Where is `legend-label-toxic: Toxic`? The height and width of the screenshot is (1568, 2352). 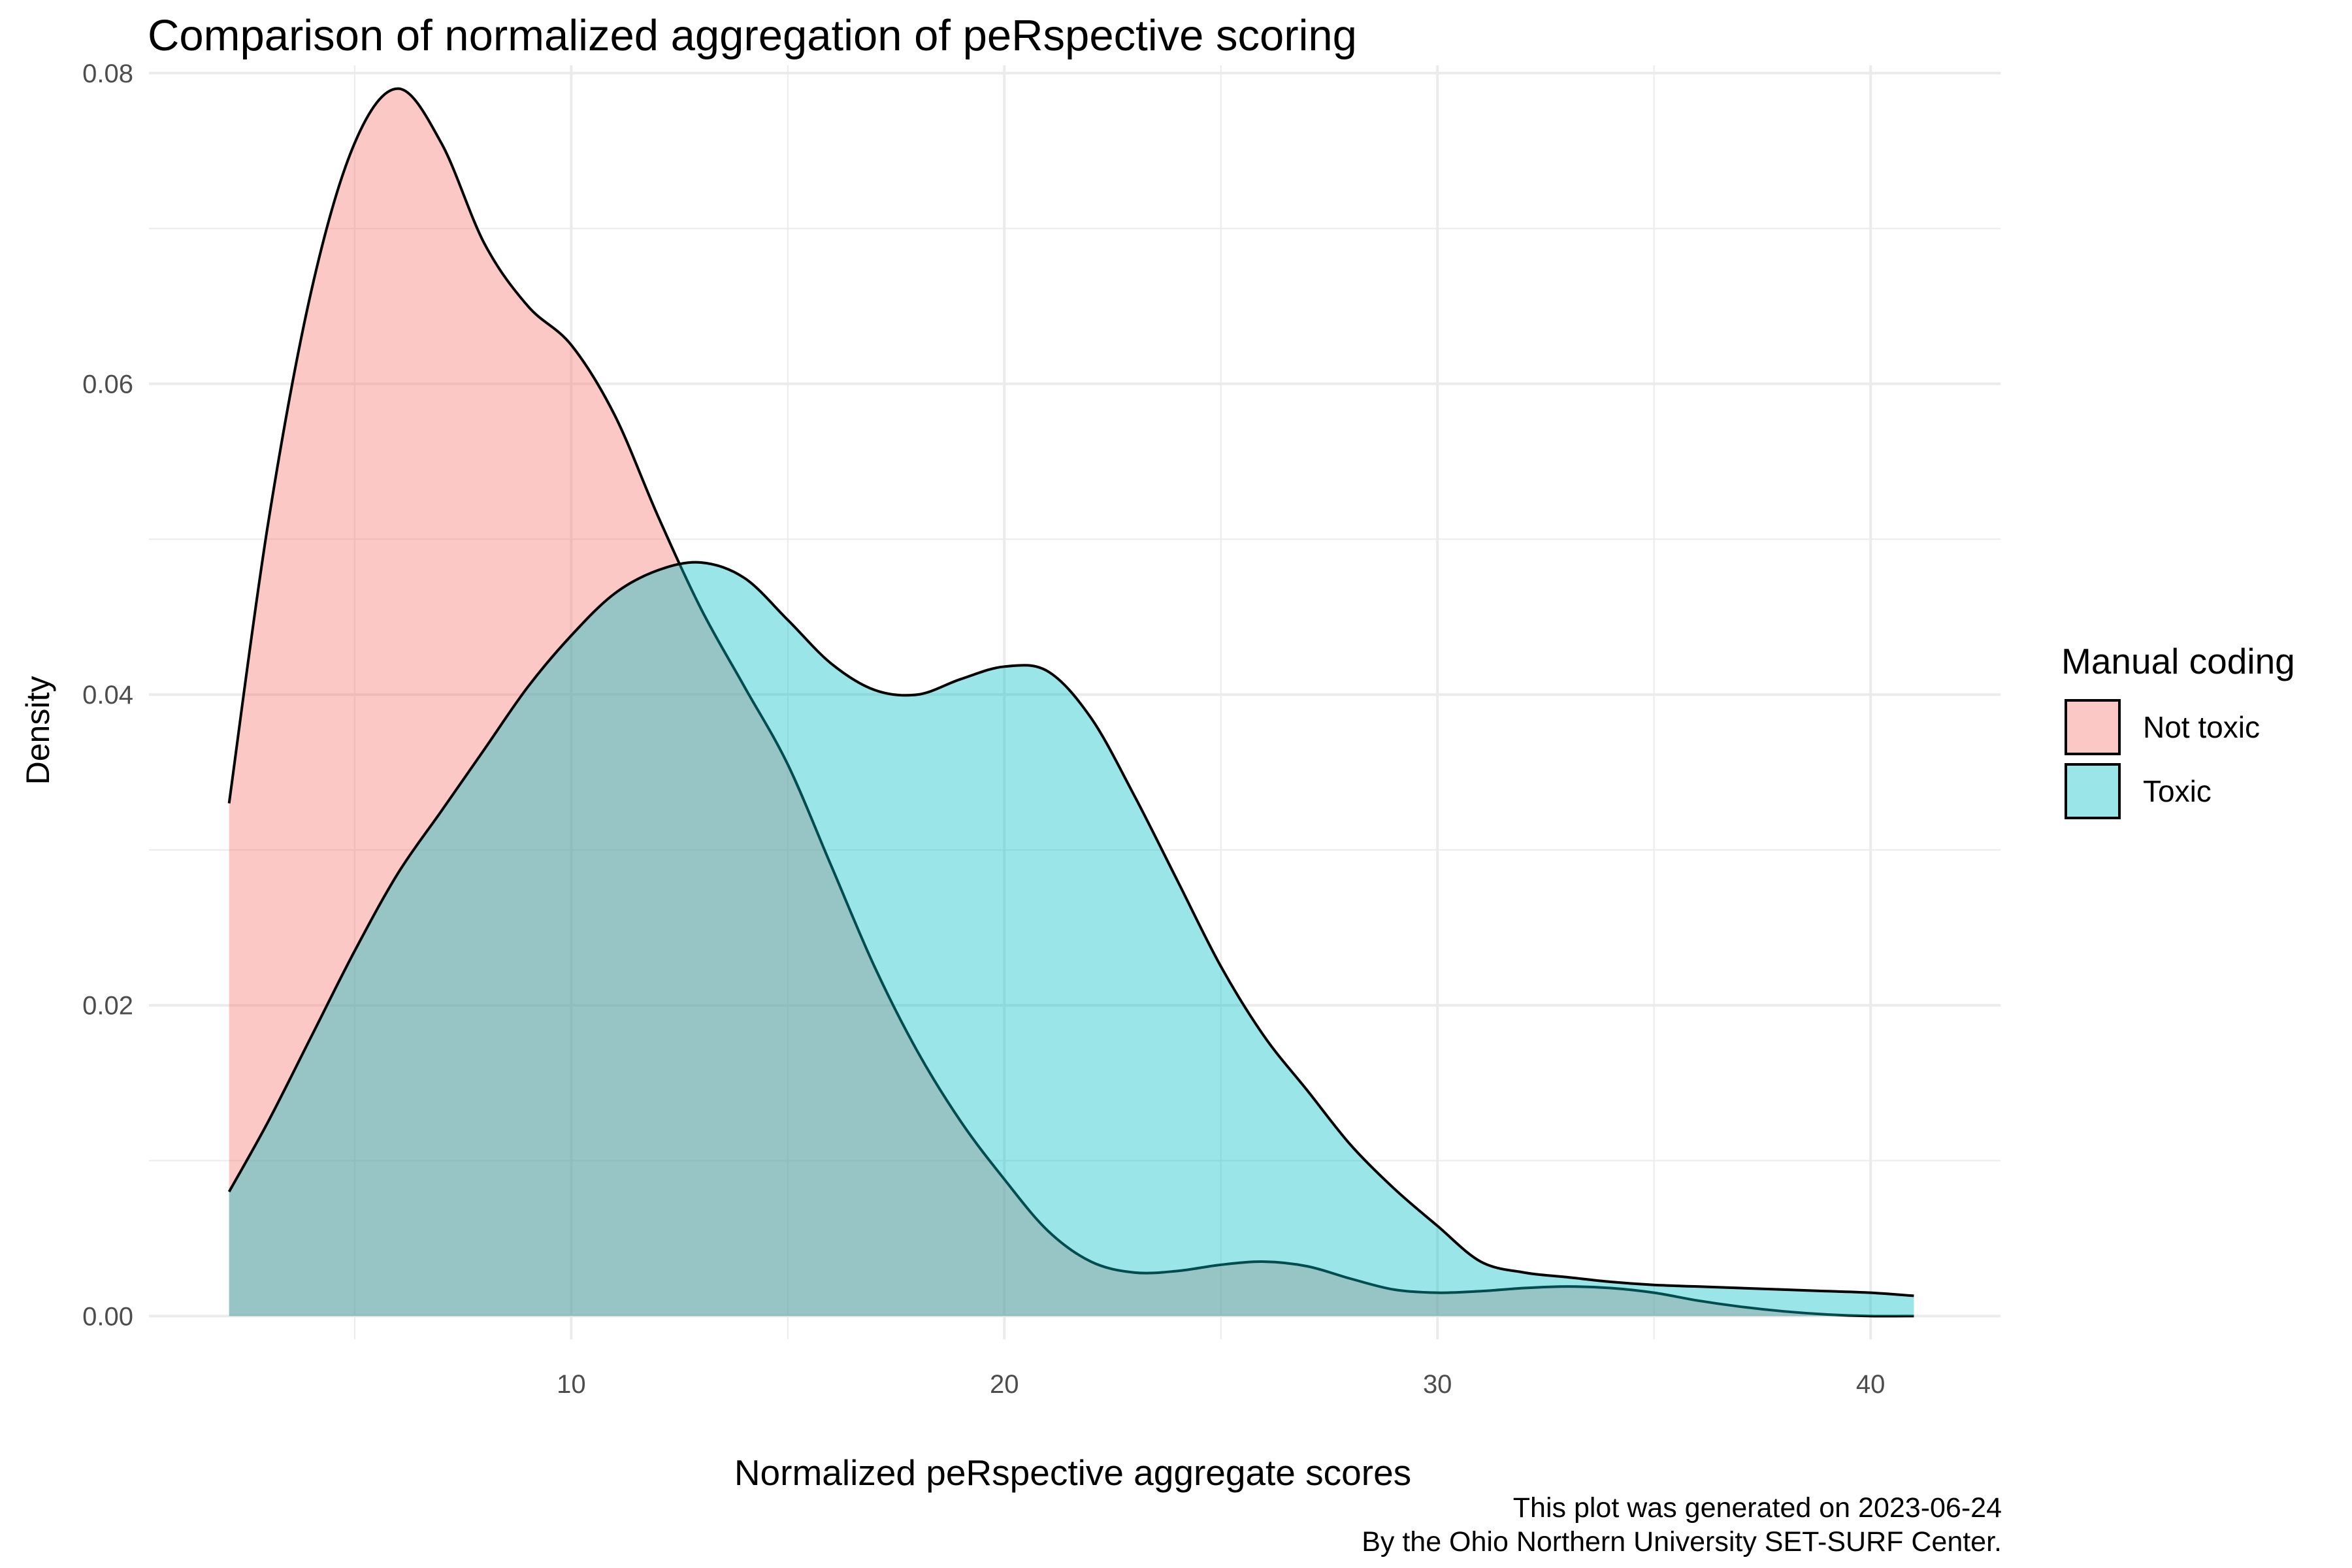
legend-label-toxic: Toxic is located at coordinates (2177, 791).